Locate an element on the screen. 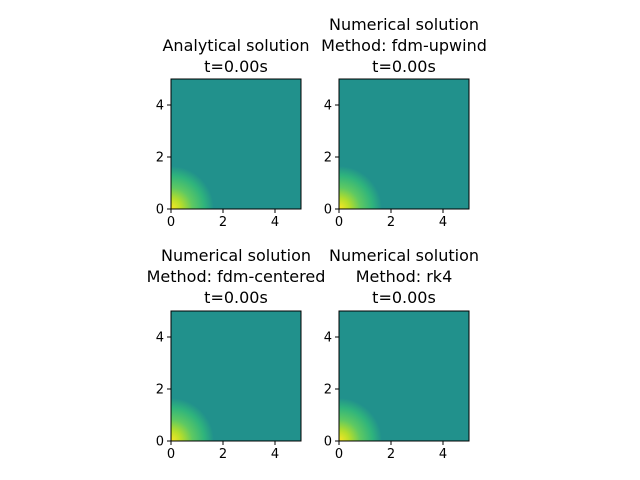 This screenshot has height=480, width=640. subplot-1: 0 2 4 0 2 4 Analytical solution t=0.00s is located at coordinates (233, 133).